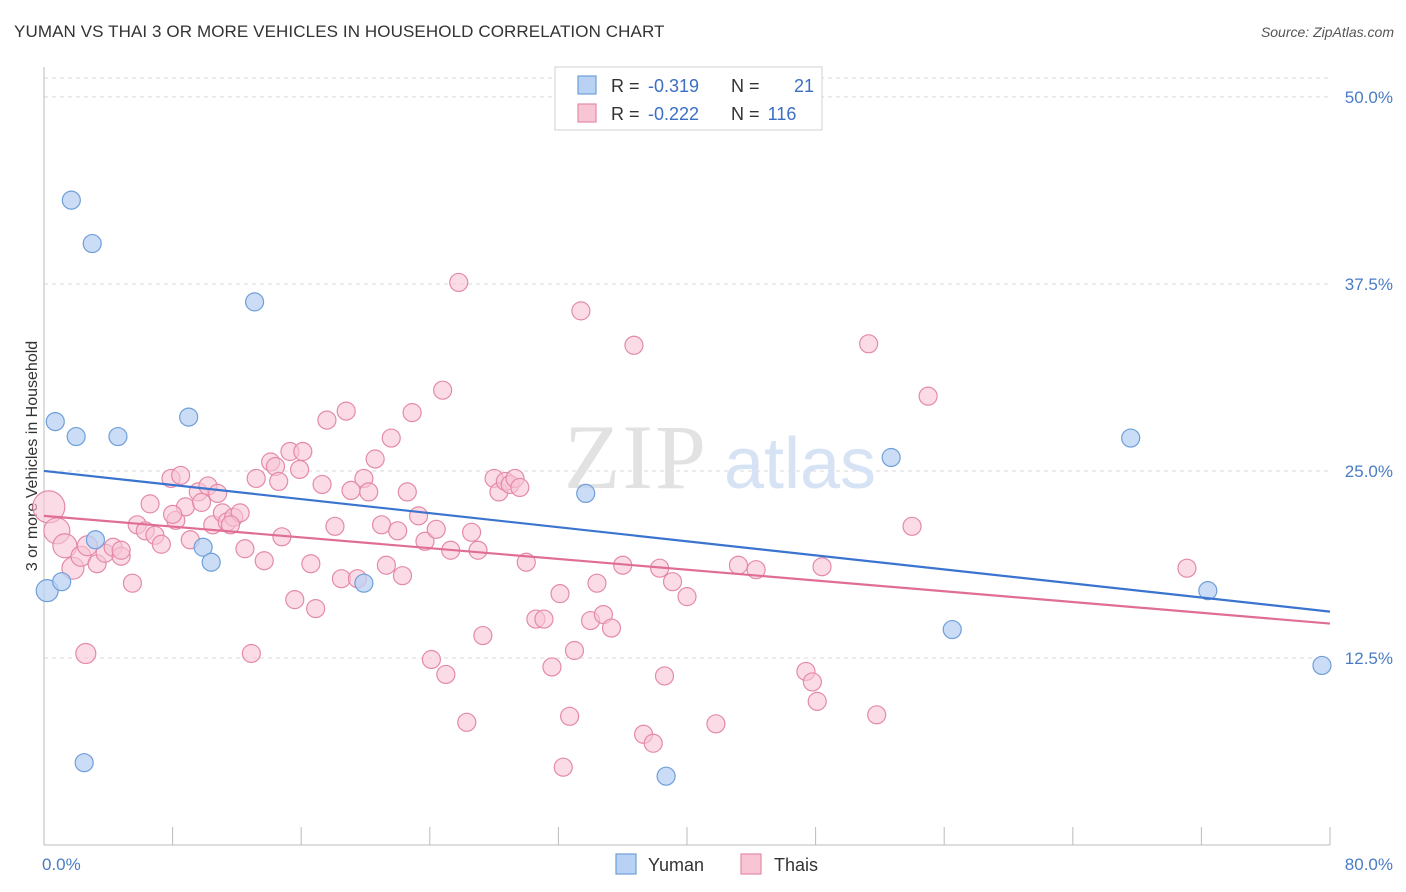 This screenshot has height=892, width=1406. I want to click on y-tick-label: 12.5%, so click(1369, 658).